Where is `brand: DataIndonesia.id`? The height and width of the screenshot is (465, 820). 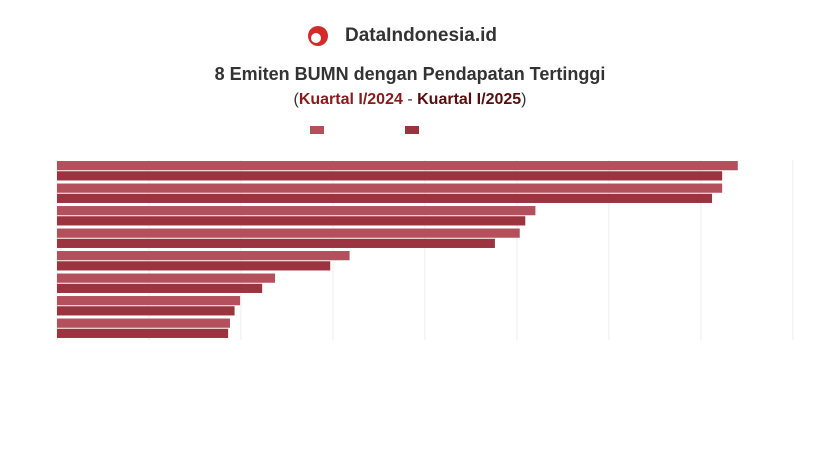
brand: DataIndonesia.id is located at coordinates (421, 35).